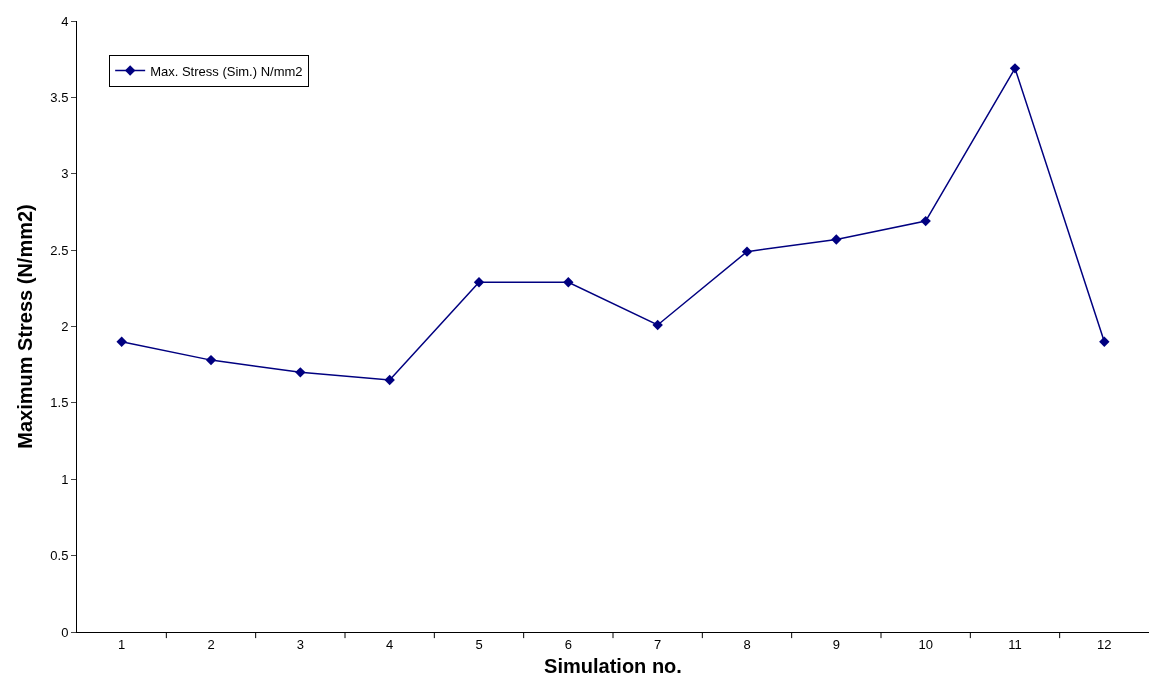 This screenshot has width=1159, height=698. I want to click on x-tick-label: 8, so click(747, 644).